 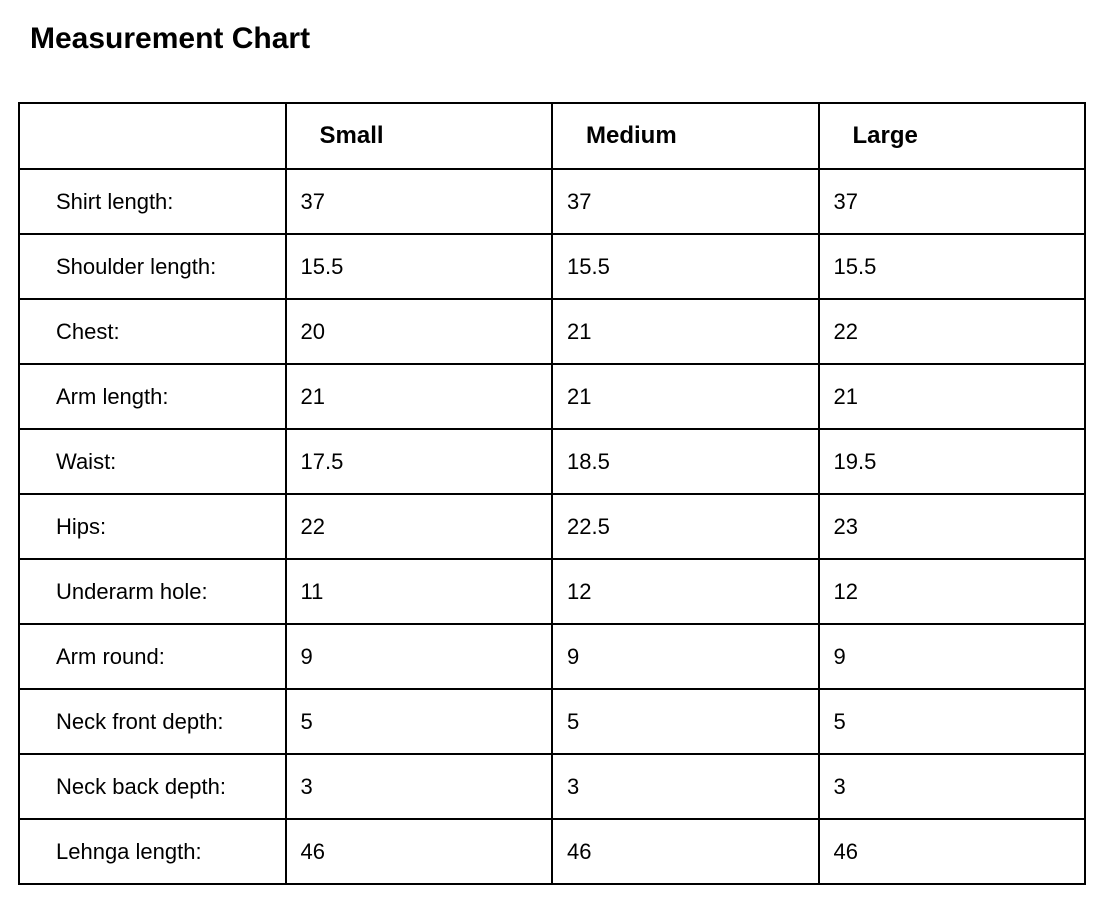 I want to click on header-row: Small Medium Large, so click(x=552, y=136).